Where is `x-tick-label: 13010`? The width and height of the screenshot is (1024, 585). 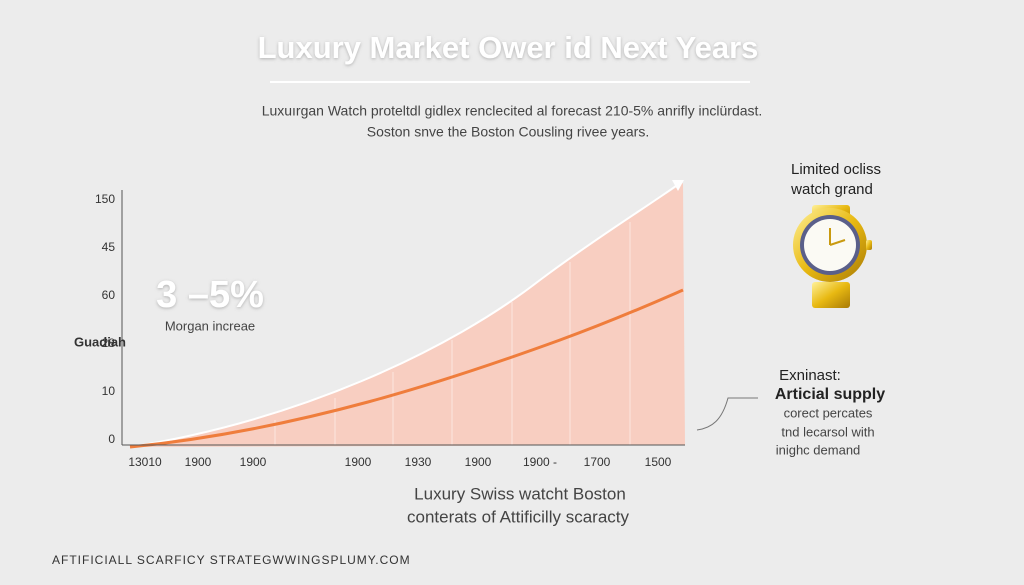
x-tick-label: 13010 is located at coordinates (145, 462).